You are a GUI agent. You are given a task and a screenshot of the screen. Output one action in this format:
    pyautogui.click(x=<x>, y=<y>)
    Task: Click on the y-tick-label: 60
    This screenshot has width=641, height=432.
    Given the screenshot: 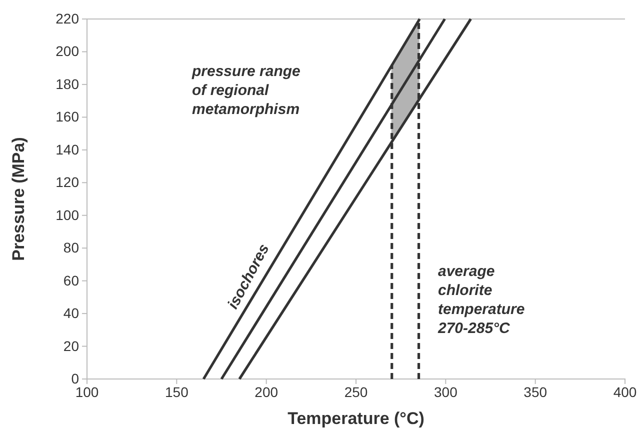 What is the action you would take?
    pyautogui.click(x=71, y=280)
    